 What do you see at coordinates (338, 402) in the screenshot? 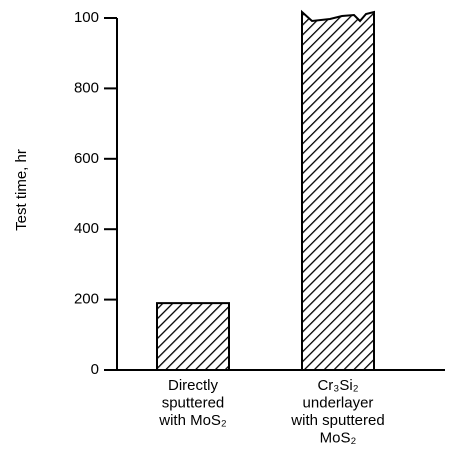
I see `x-tick-label: underlayer` at bounding box center [338, 402].